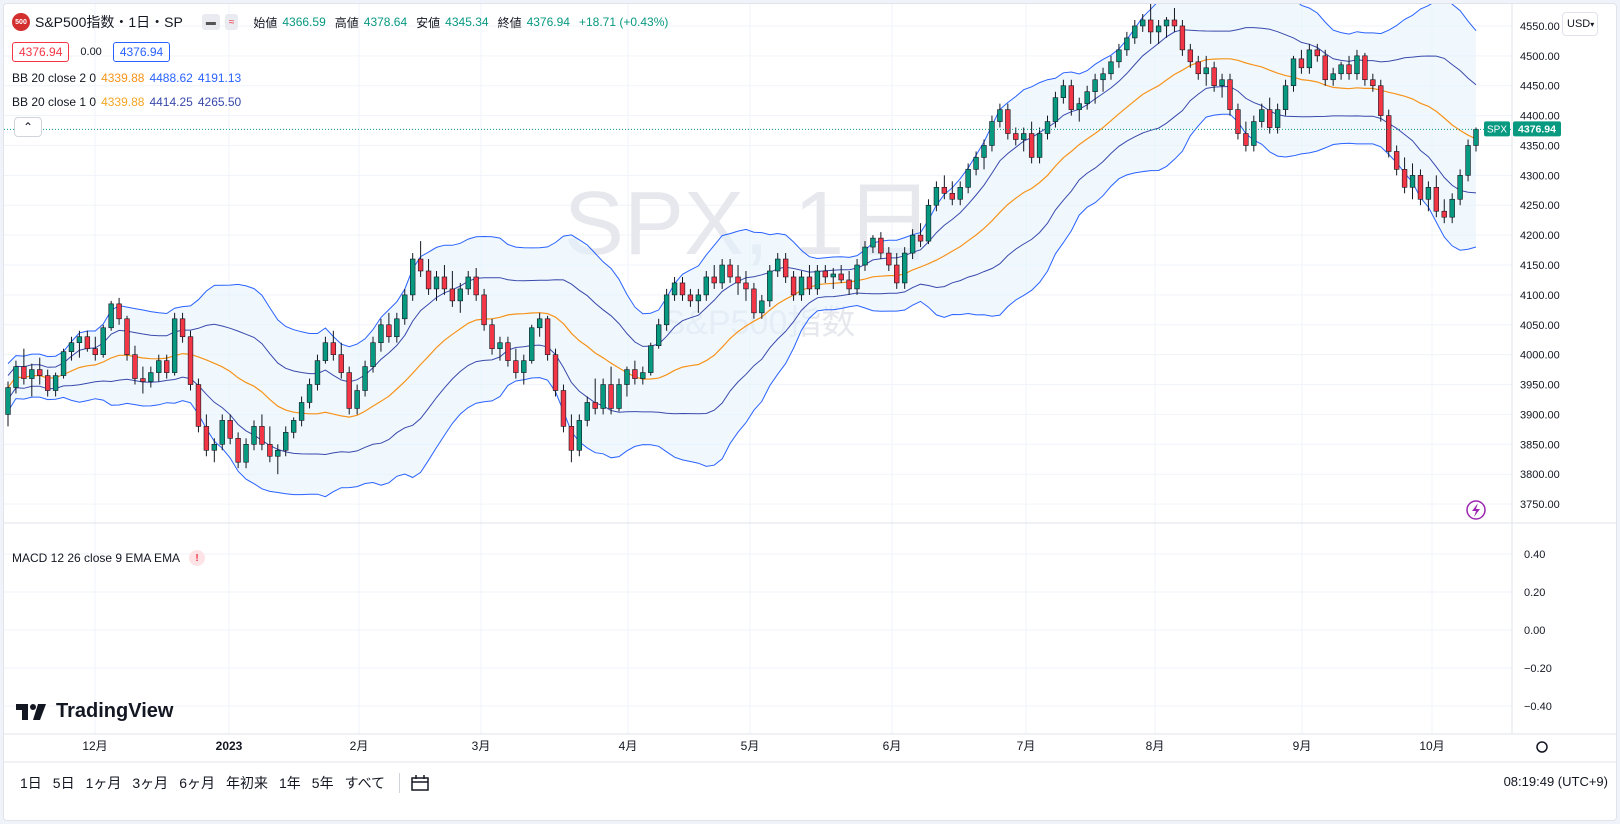 Image resolution: width=1620 pixels, height=824 pixels. I want to click on clock-timezone: 08:19:49 (UTC+9), so click(1555, 781).